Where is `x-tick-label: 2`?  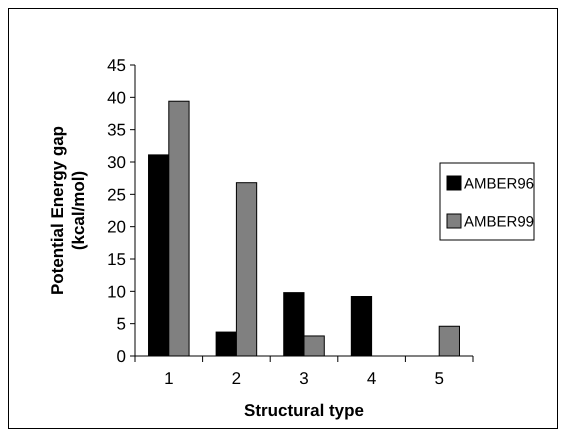
x-tick-label: 2 is located at coordinates (237, 378).